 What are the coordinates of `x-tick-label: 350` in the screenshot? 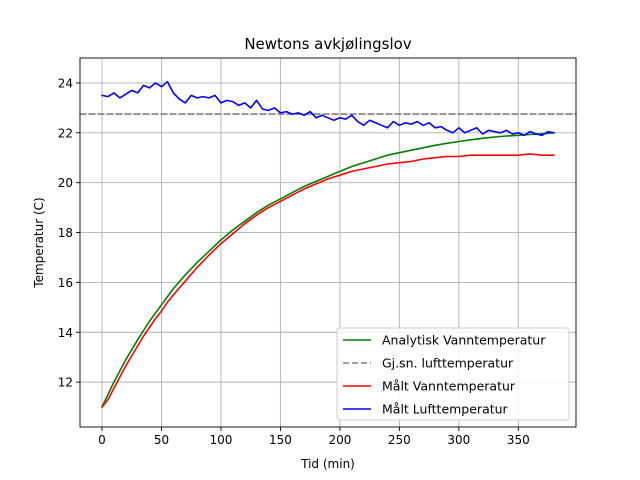 It's located at (518, 440).